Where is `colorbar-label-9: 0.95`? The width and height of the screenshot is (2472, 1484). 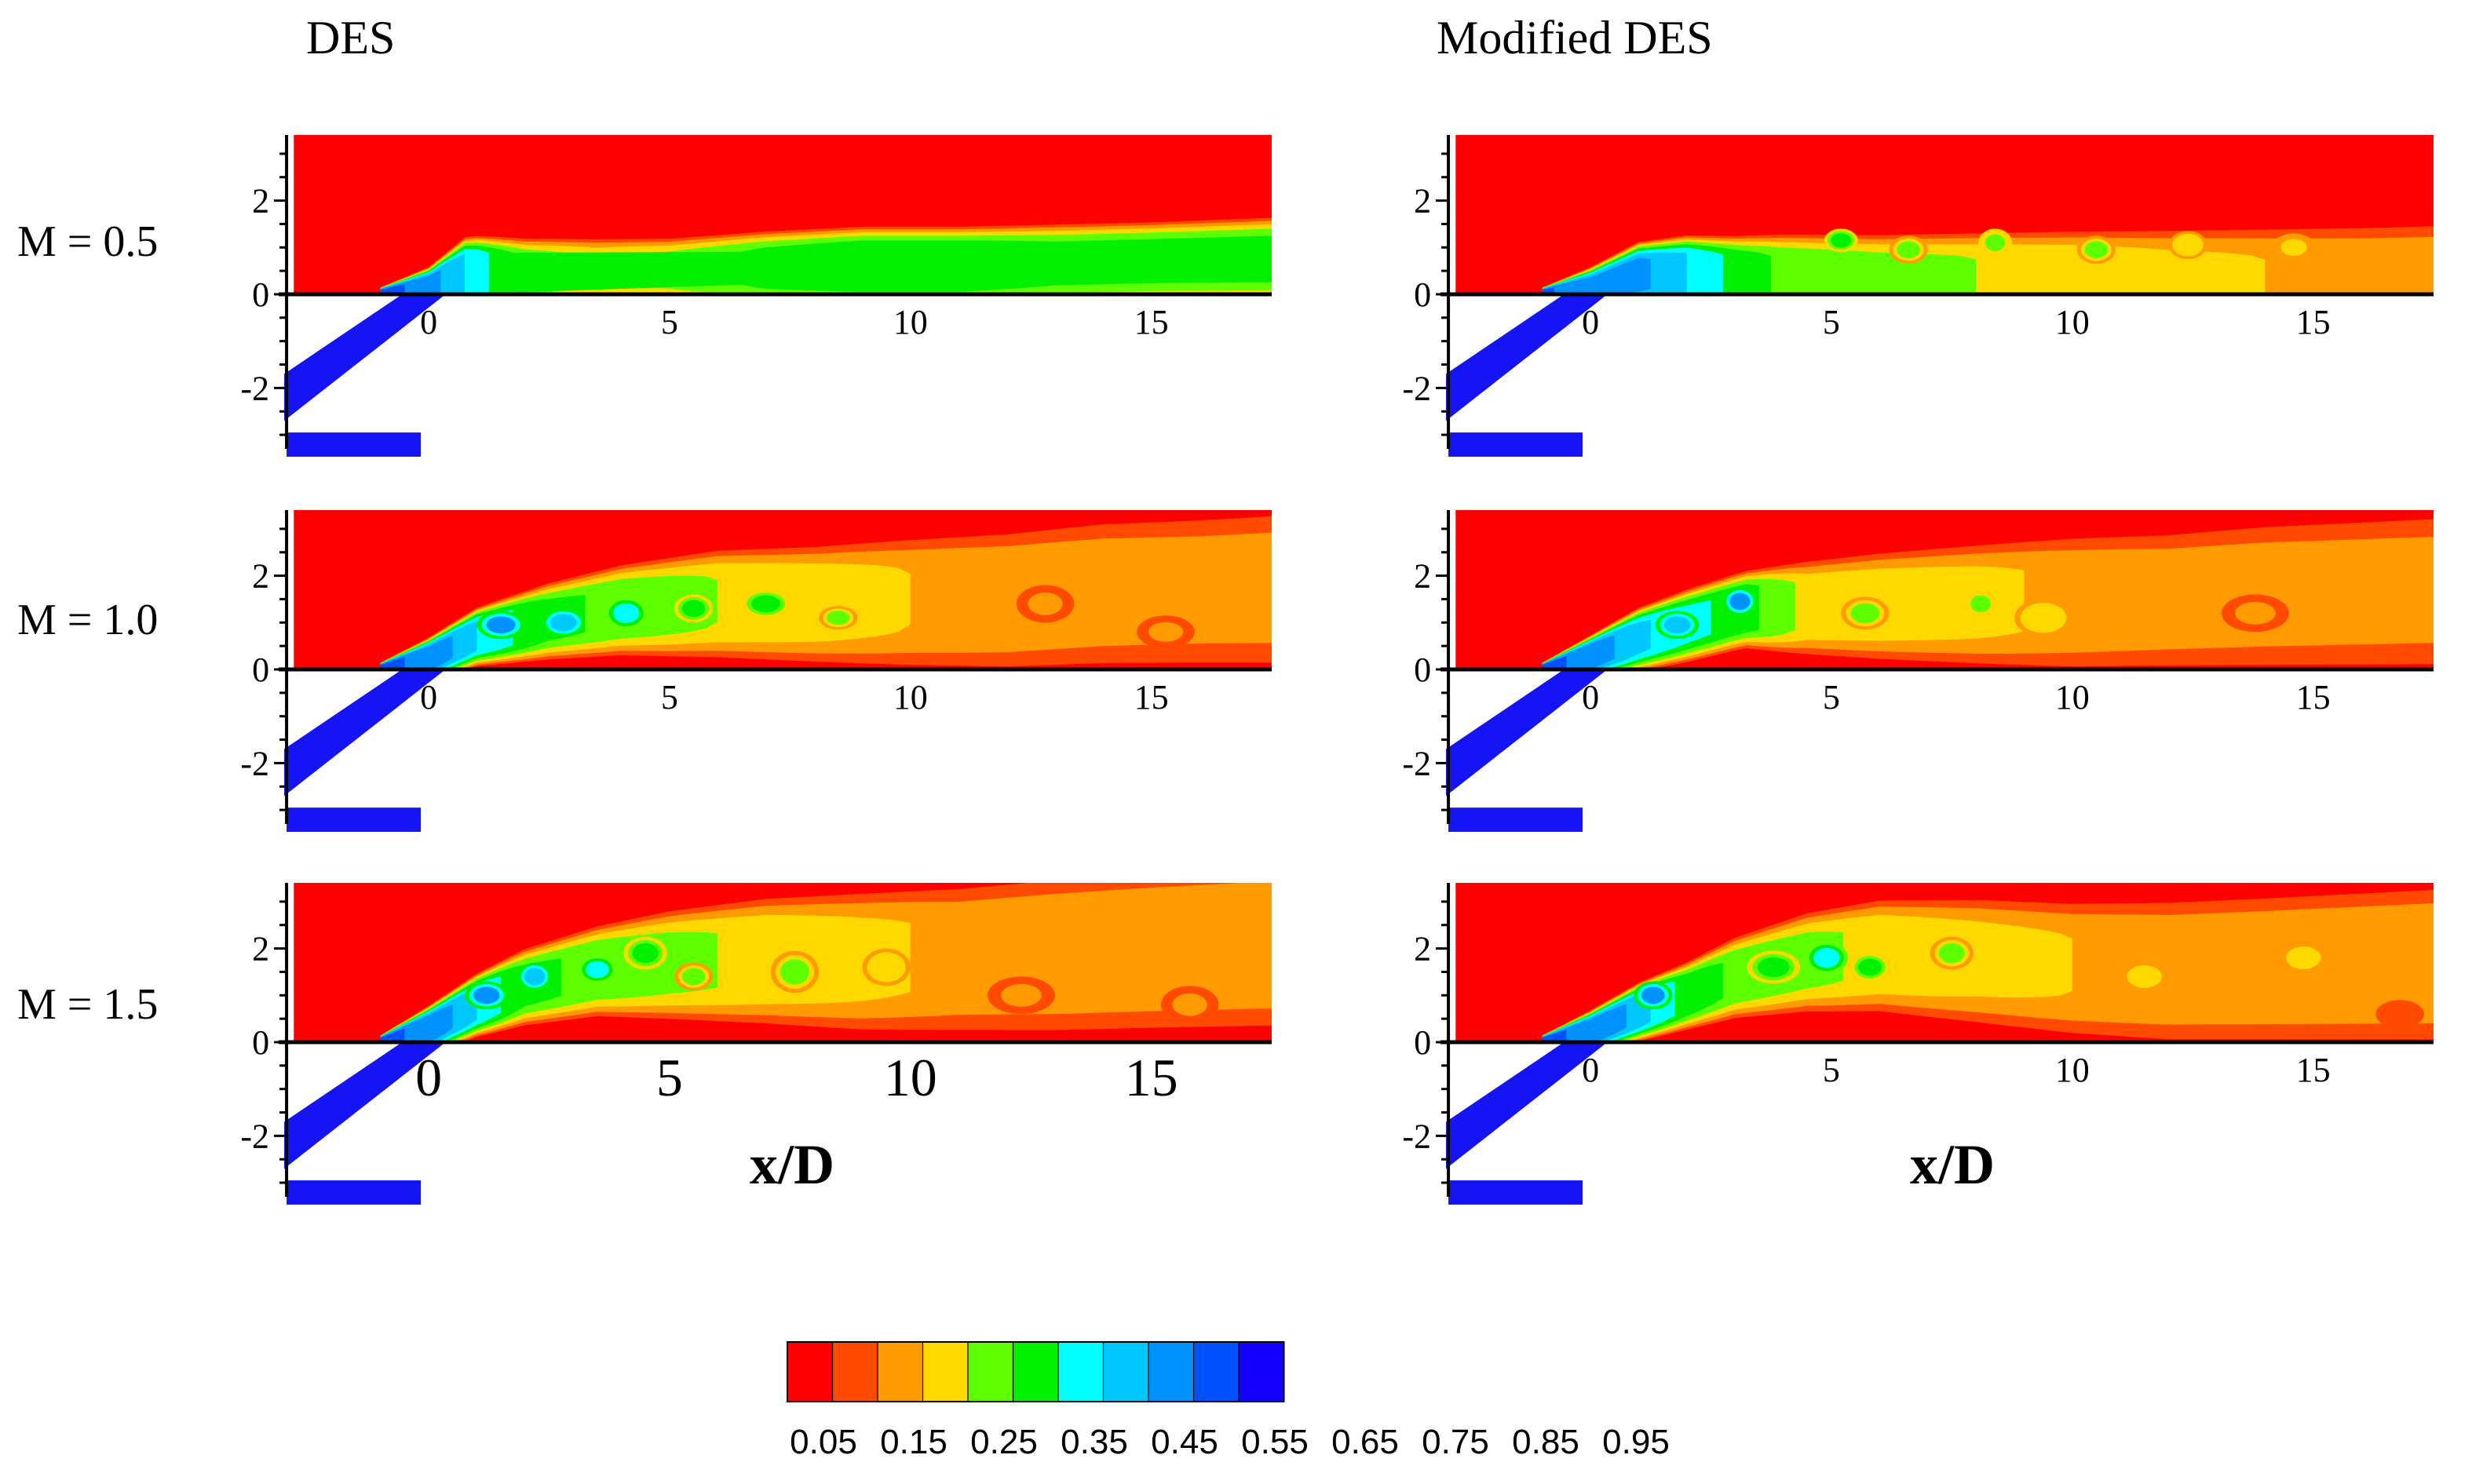 colorbar-label-9: 0.95 is located at coordinates (1636, 1442).